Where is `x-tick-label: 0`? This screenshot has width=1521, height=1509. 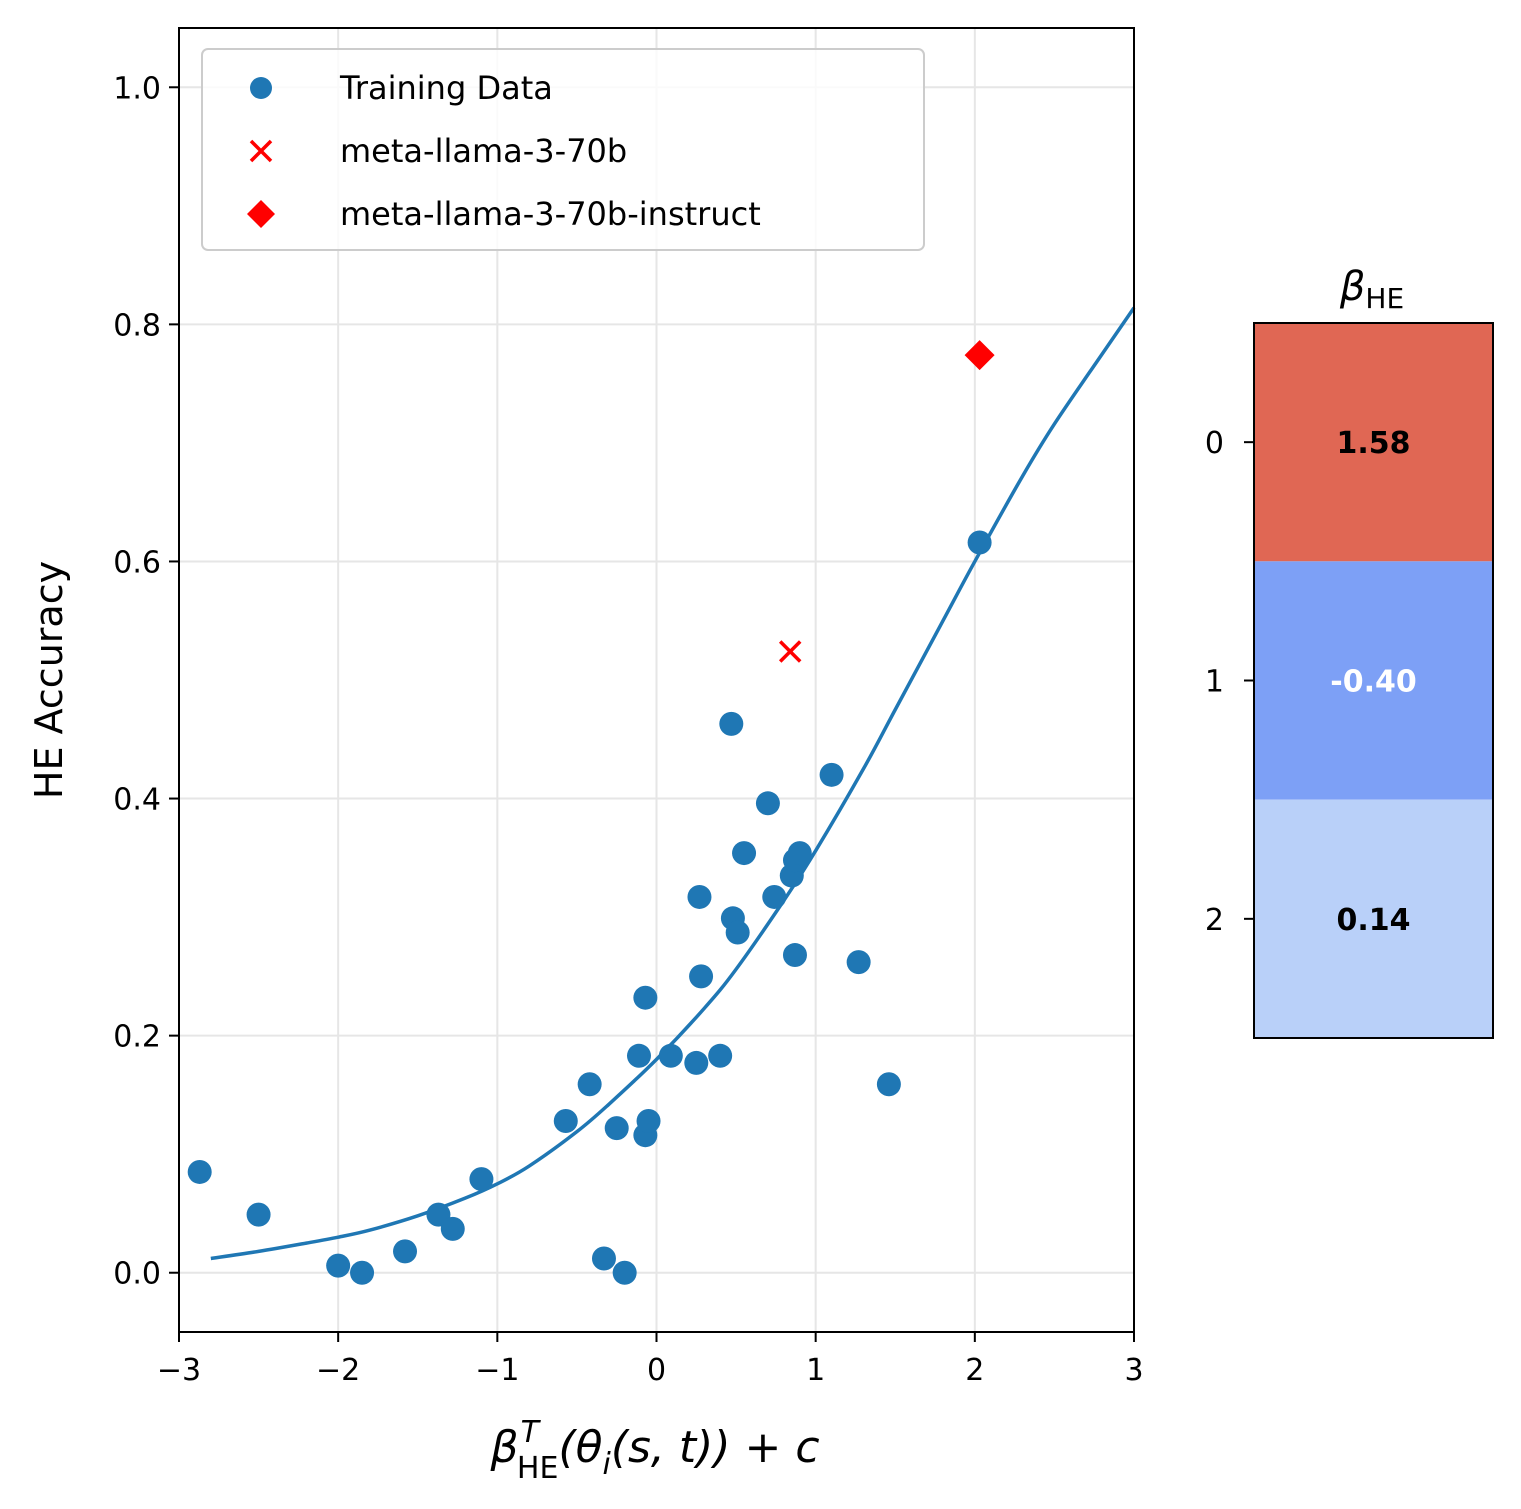 x-tick-label: 0 is located at coordinates (656, 1370).